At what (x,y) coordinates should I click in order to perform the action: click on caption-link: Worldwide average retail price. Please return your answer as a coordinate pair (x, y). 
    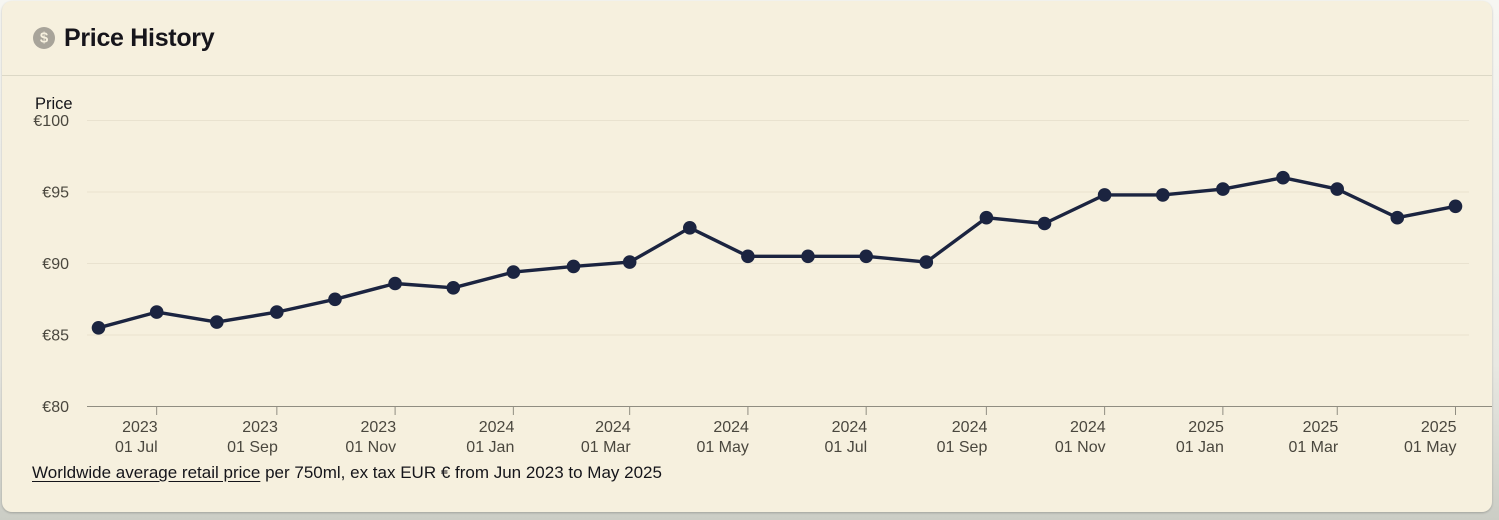
    Looking at the image, I should click on (146, 472).